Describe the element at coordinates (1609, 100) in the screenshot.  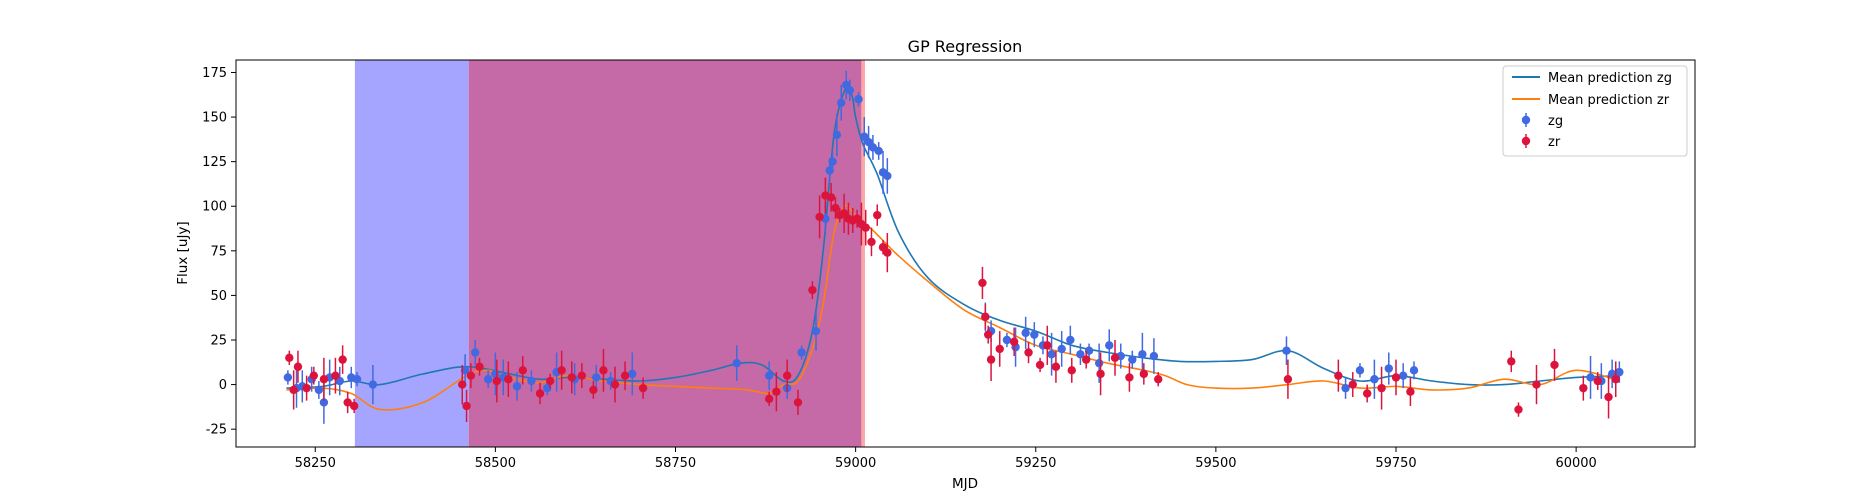
I see `legend-label-line-zr: Mean prediction zr` at that location.